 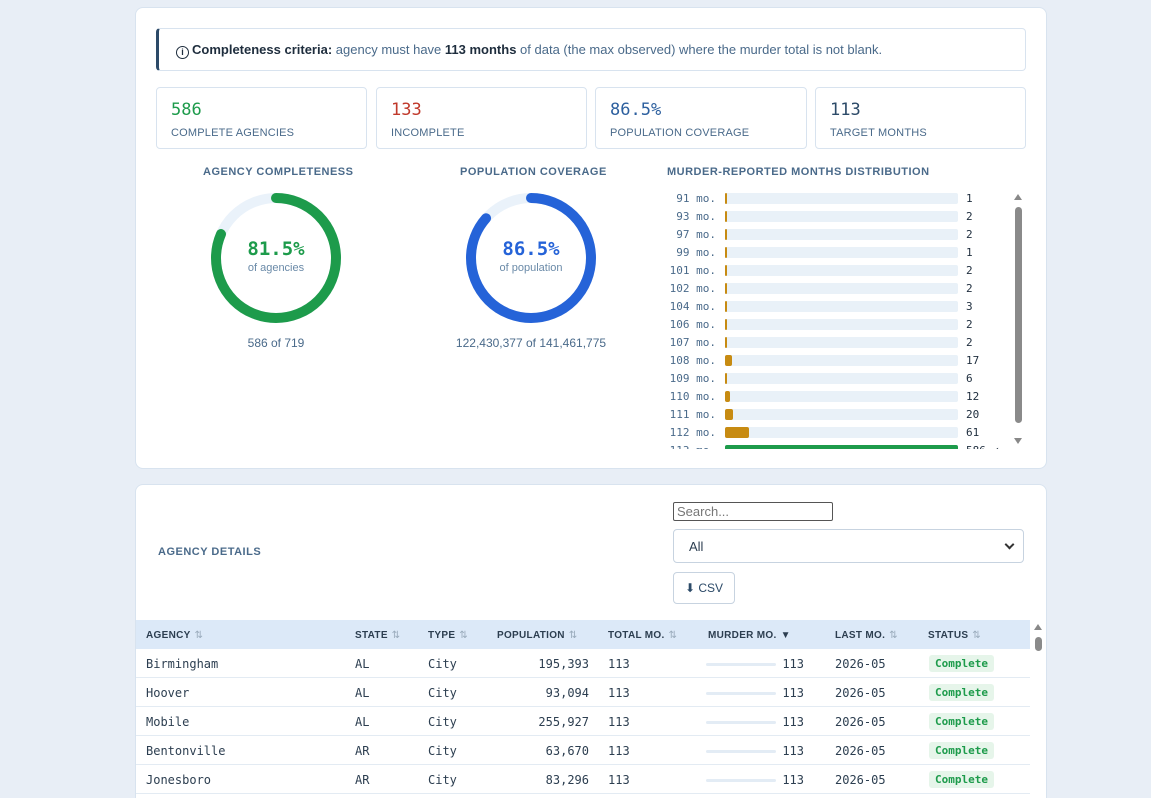 I want to click on chevron-down-icon, so click(x=1009, y=544).